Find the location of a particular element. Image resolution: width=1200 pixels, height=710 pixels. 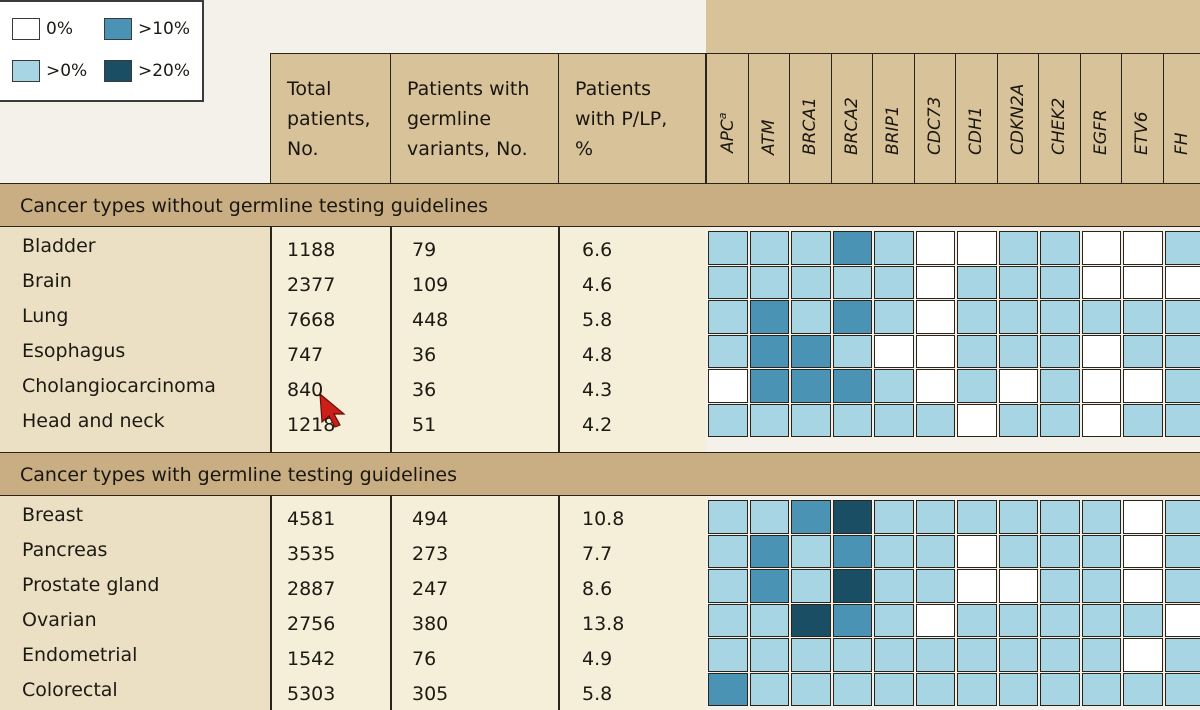

cell-total: 840 is located at coordinates (305, 390).